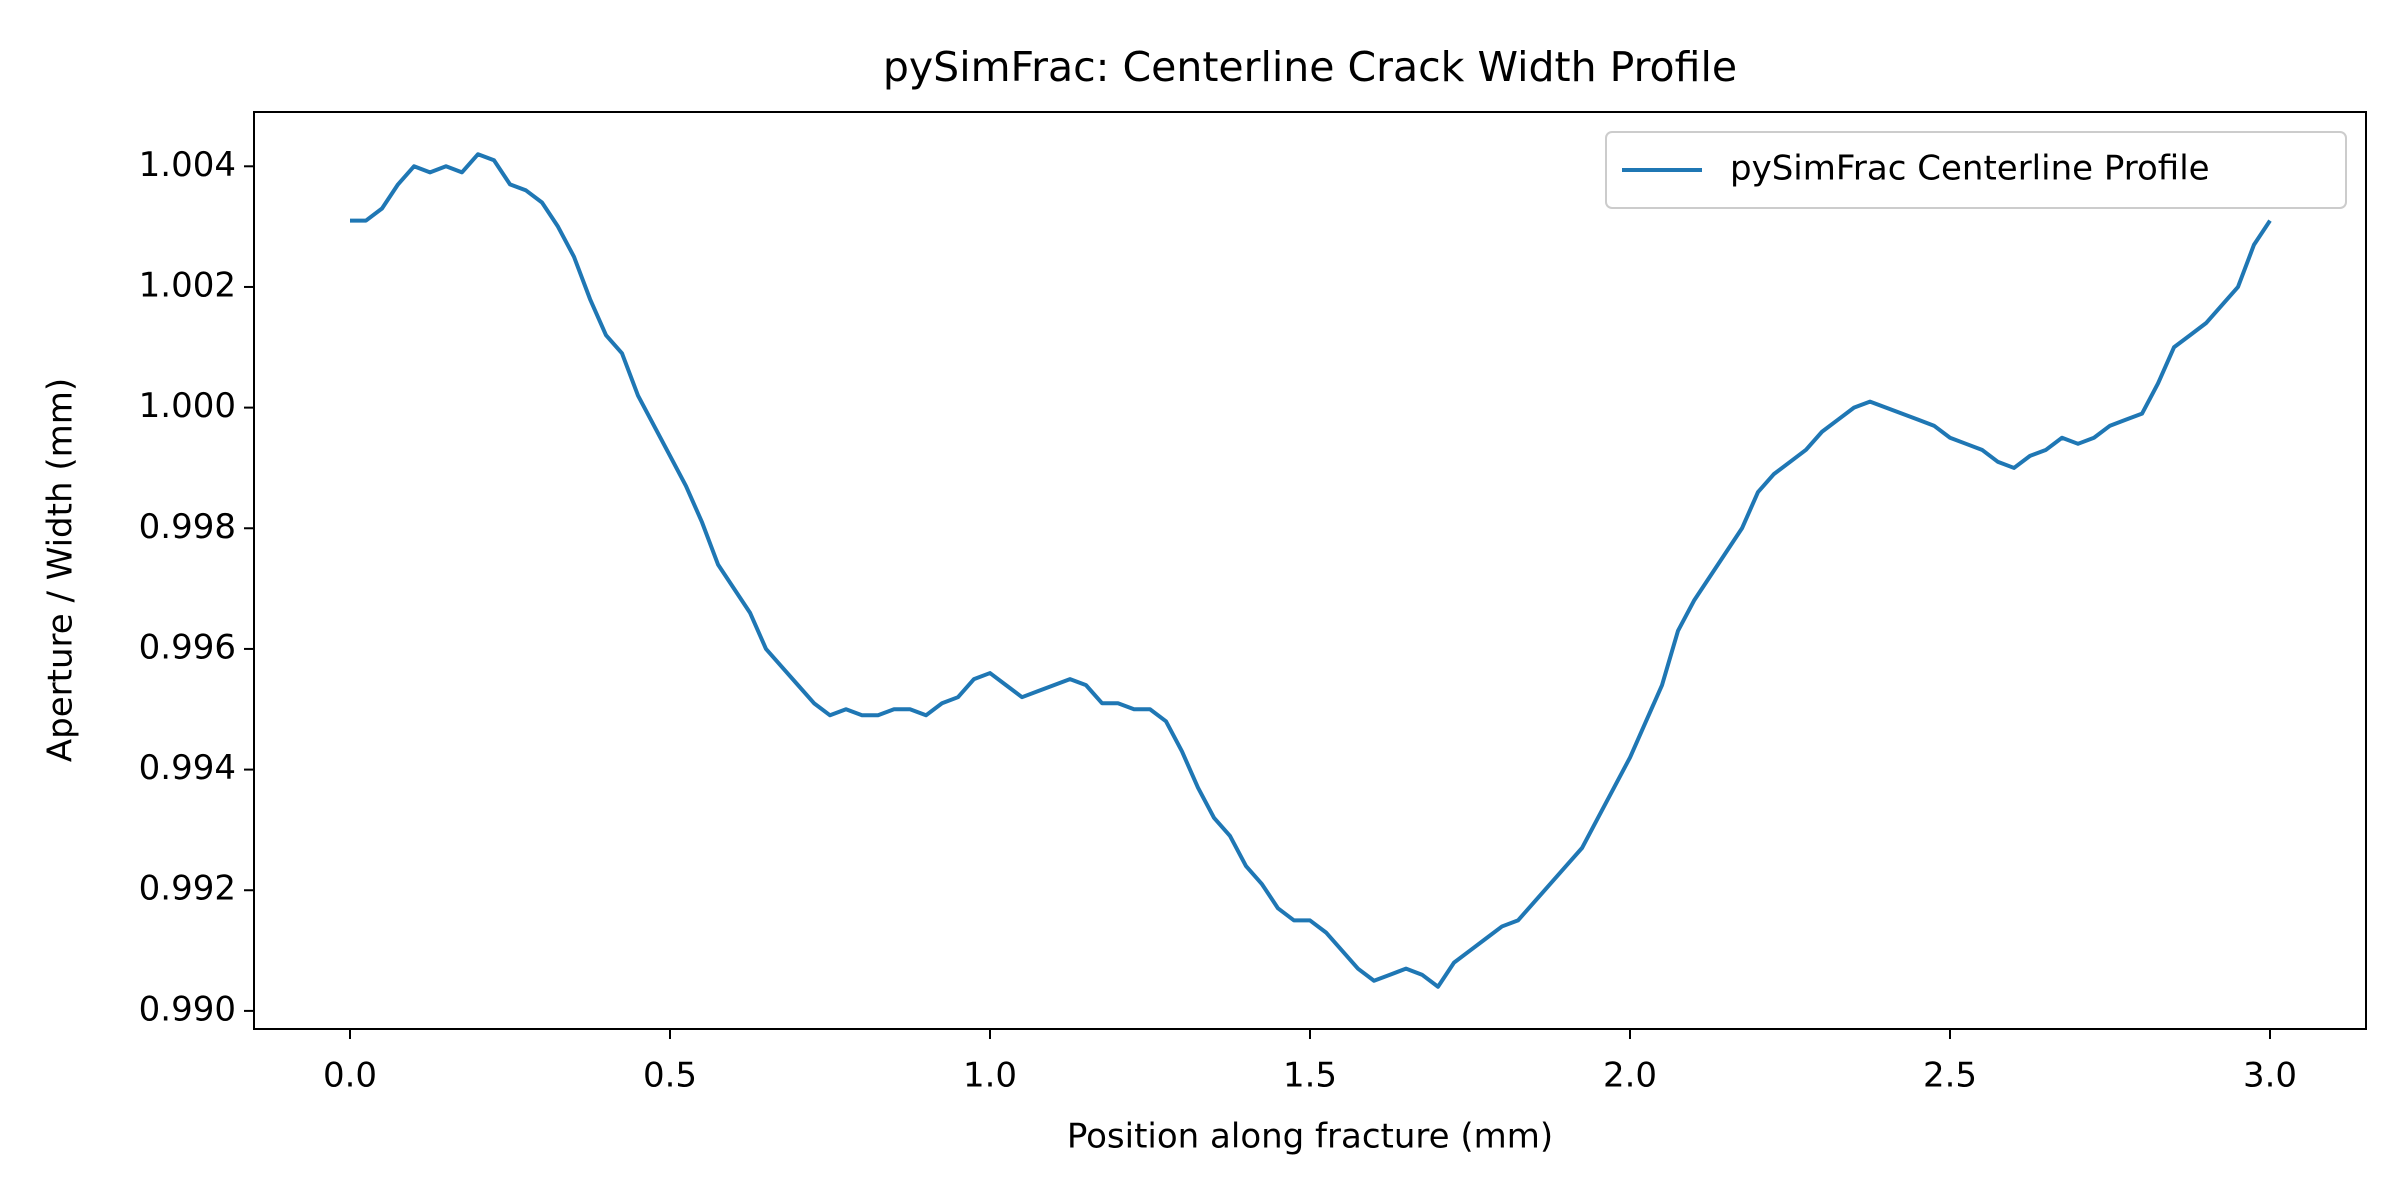  I want to click on x-tick-label: 2.0, so click(1630, 1076).